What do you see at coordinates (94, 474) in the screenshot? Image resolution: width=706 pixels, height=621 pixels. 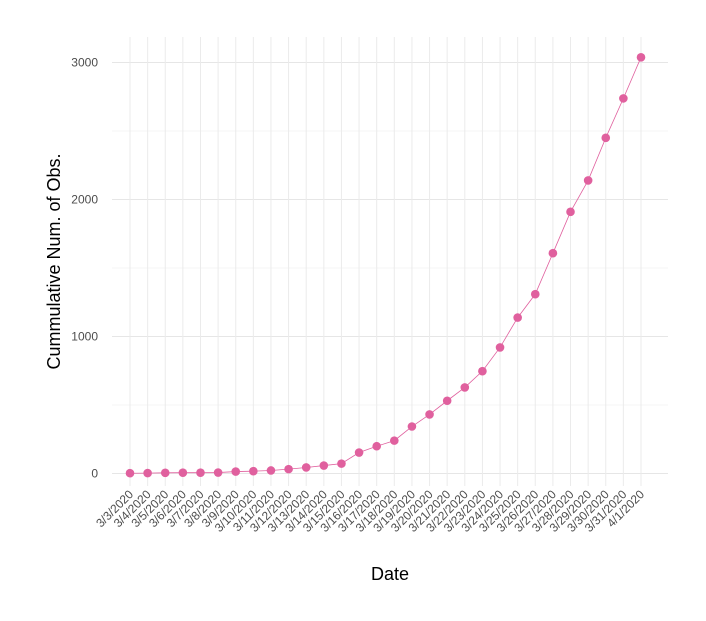 I see `y-tick-label: 0` at bounding box center [94, 474].